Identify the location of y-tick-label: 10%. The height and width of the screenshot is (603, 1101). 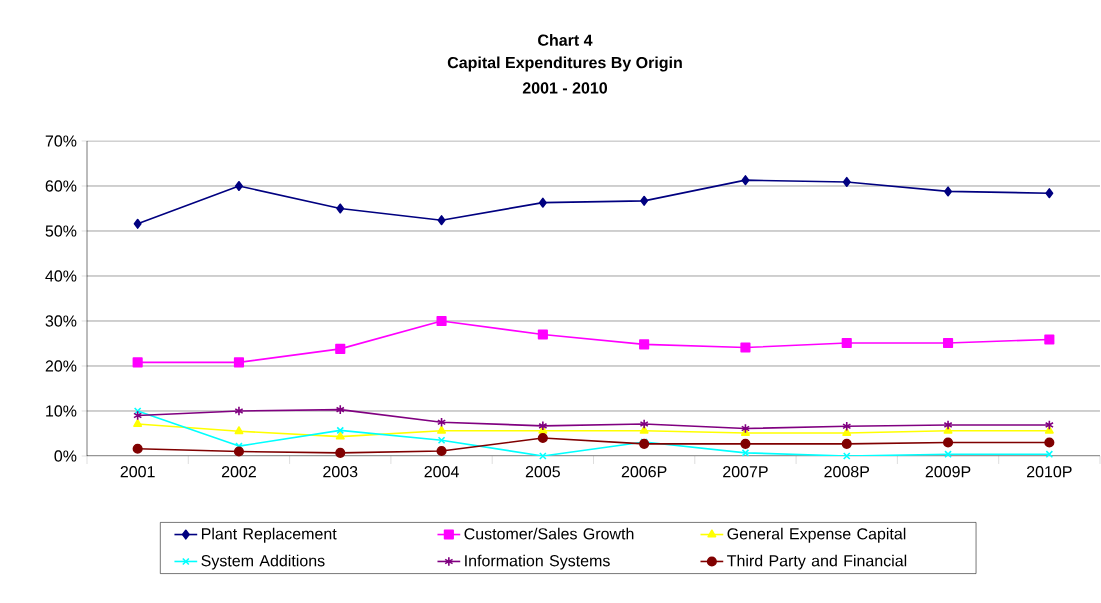
(61, 411).